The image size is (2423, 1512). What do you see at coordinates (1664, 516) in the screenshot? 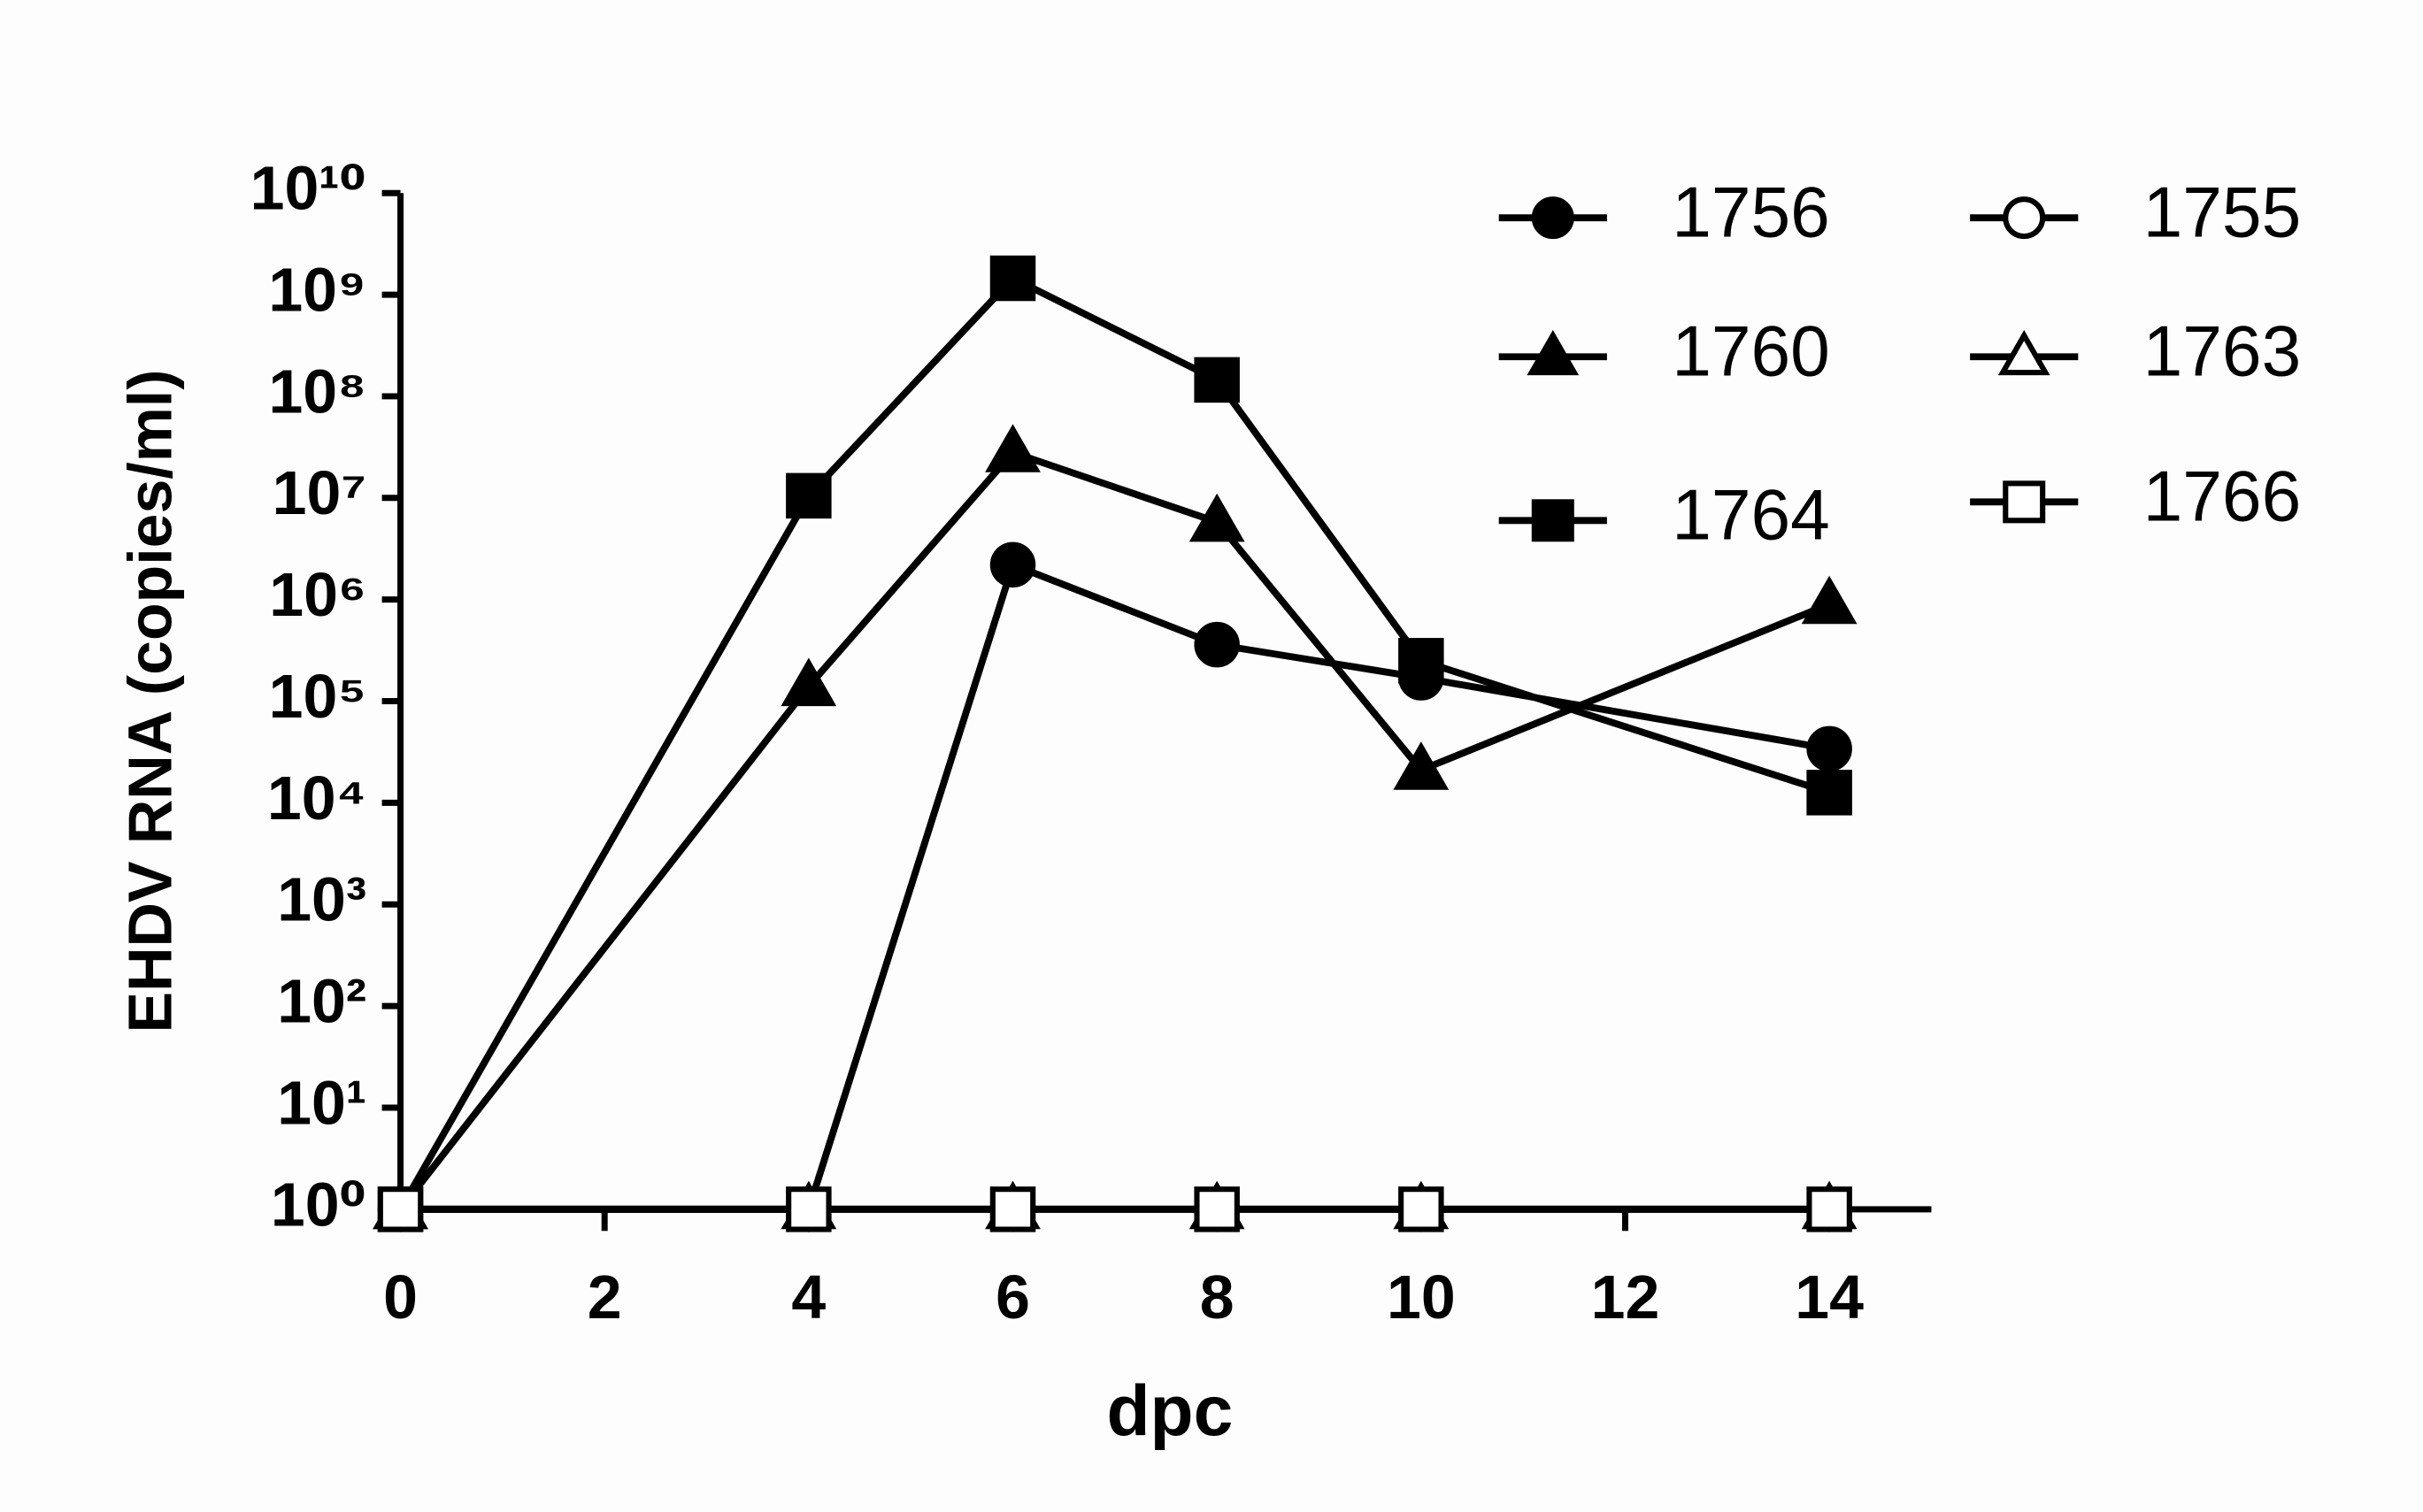
I see `legend-entry: 1764` at bounding box center [1664, 516].